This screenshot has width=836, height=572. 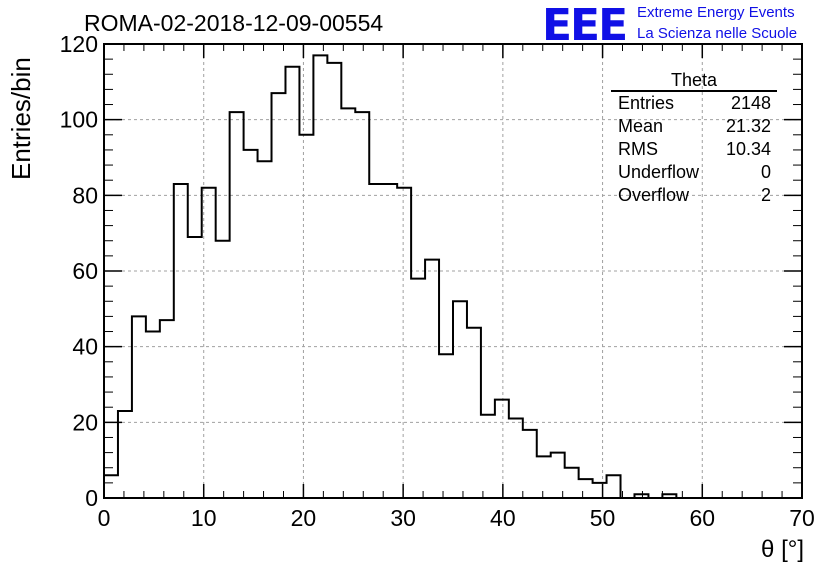 I want to click on stats-title: Theta, so click(x=694, y=81).